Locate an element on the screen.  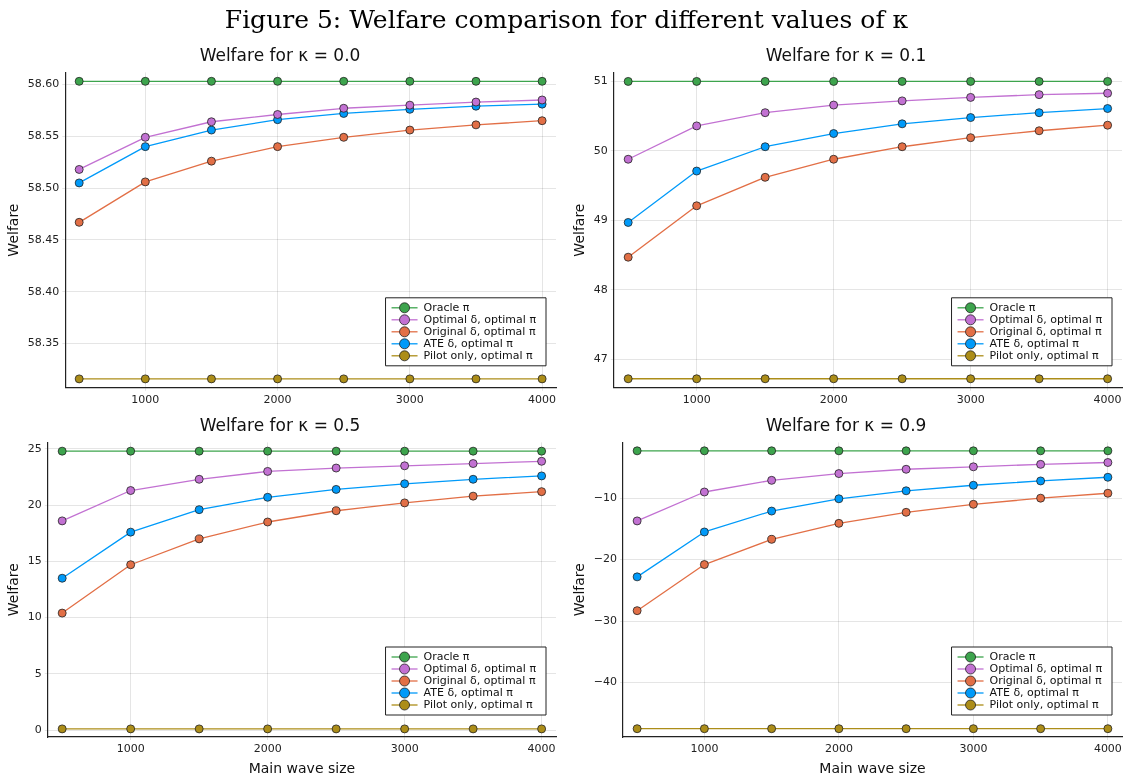
y-tick-label: 47 is located at coordinates (600, 359).